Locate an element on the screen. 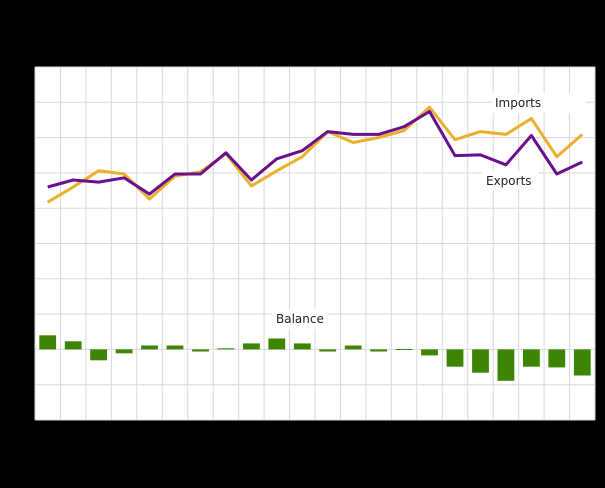  balance-bars is located at coordinates (315, 358).